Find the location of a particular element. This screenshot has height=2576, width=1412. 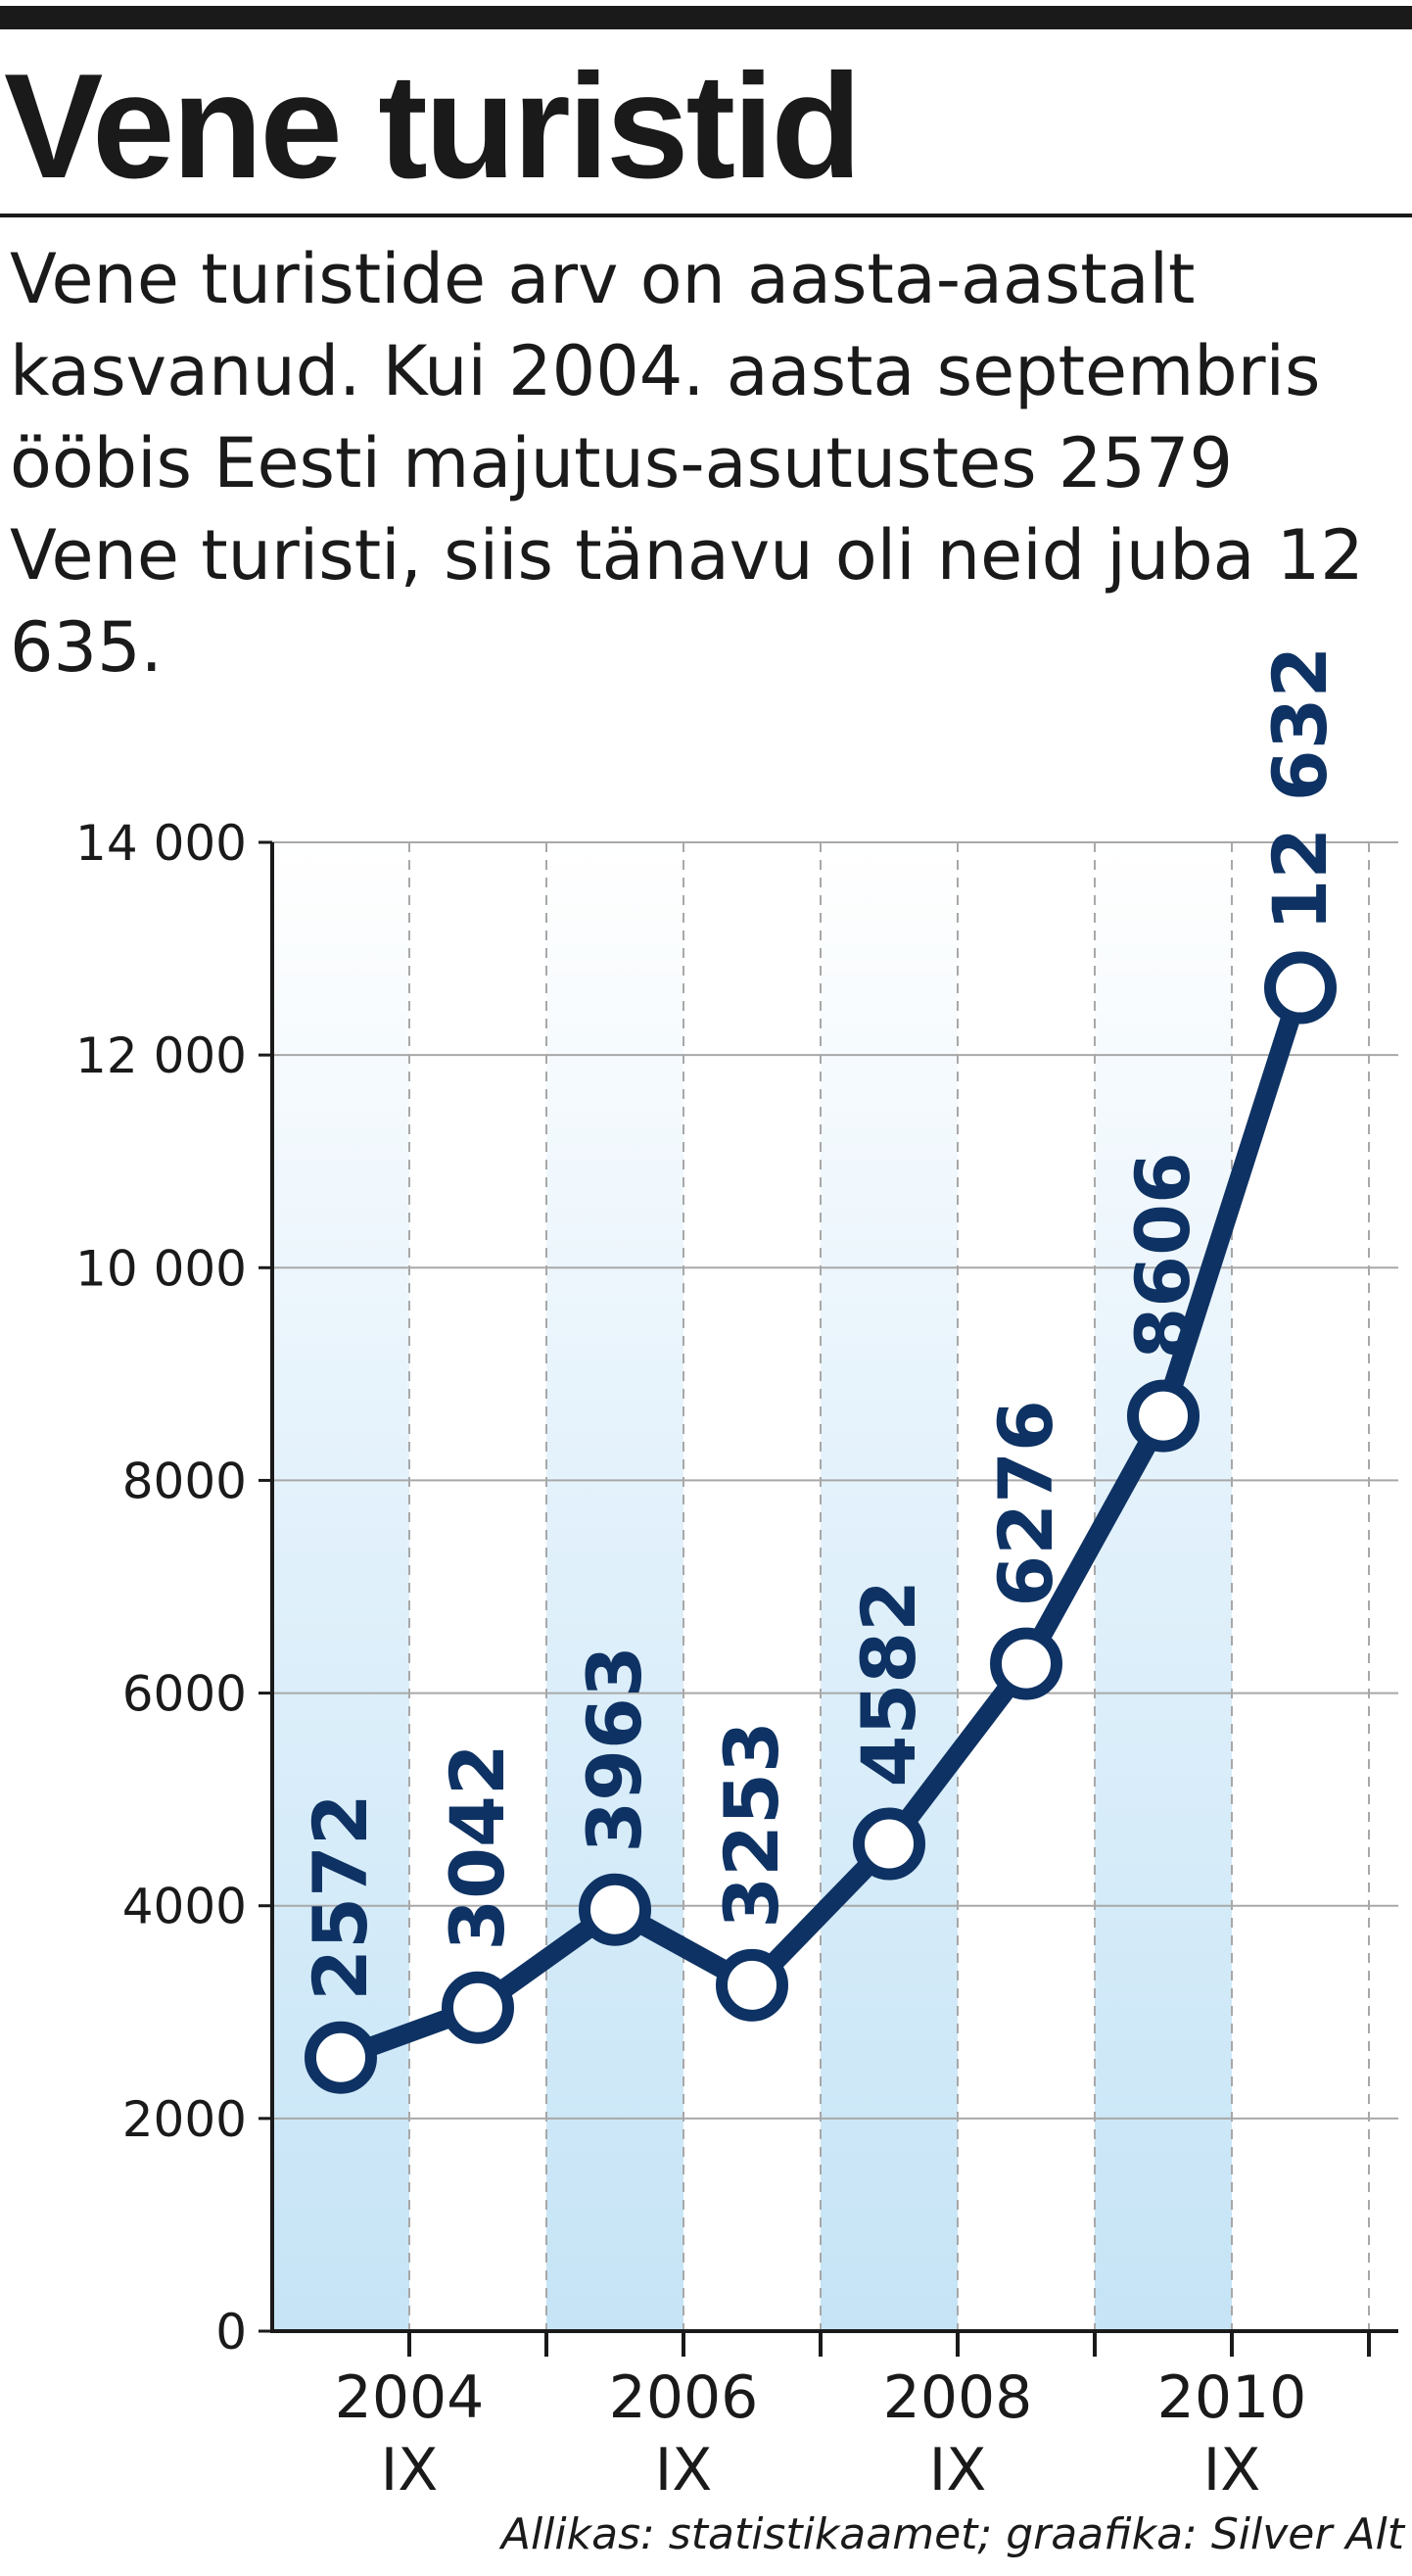

y-tick-label: 10 000 is located at coordinates (161, 1268).